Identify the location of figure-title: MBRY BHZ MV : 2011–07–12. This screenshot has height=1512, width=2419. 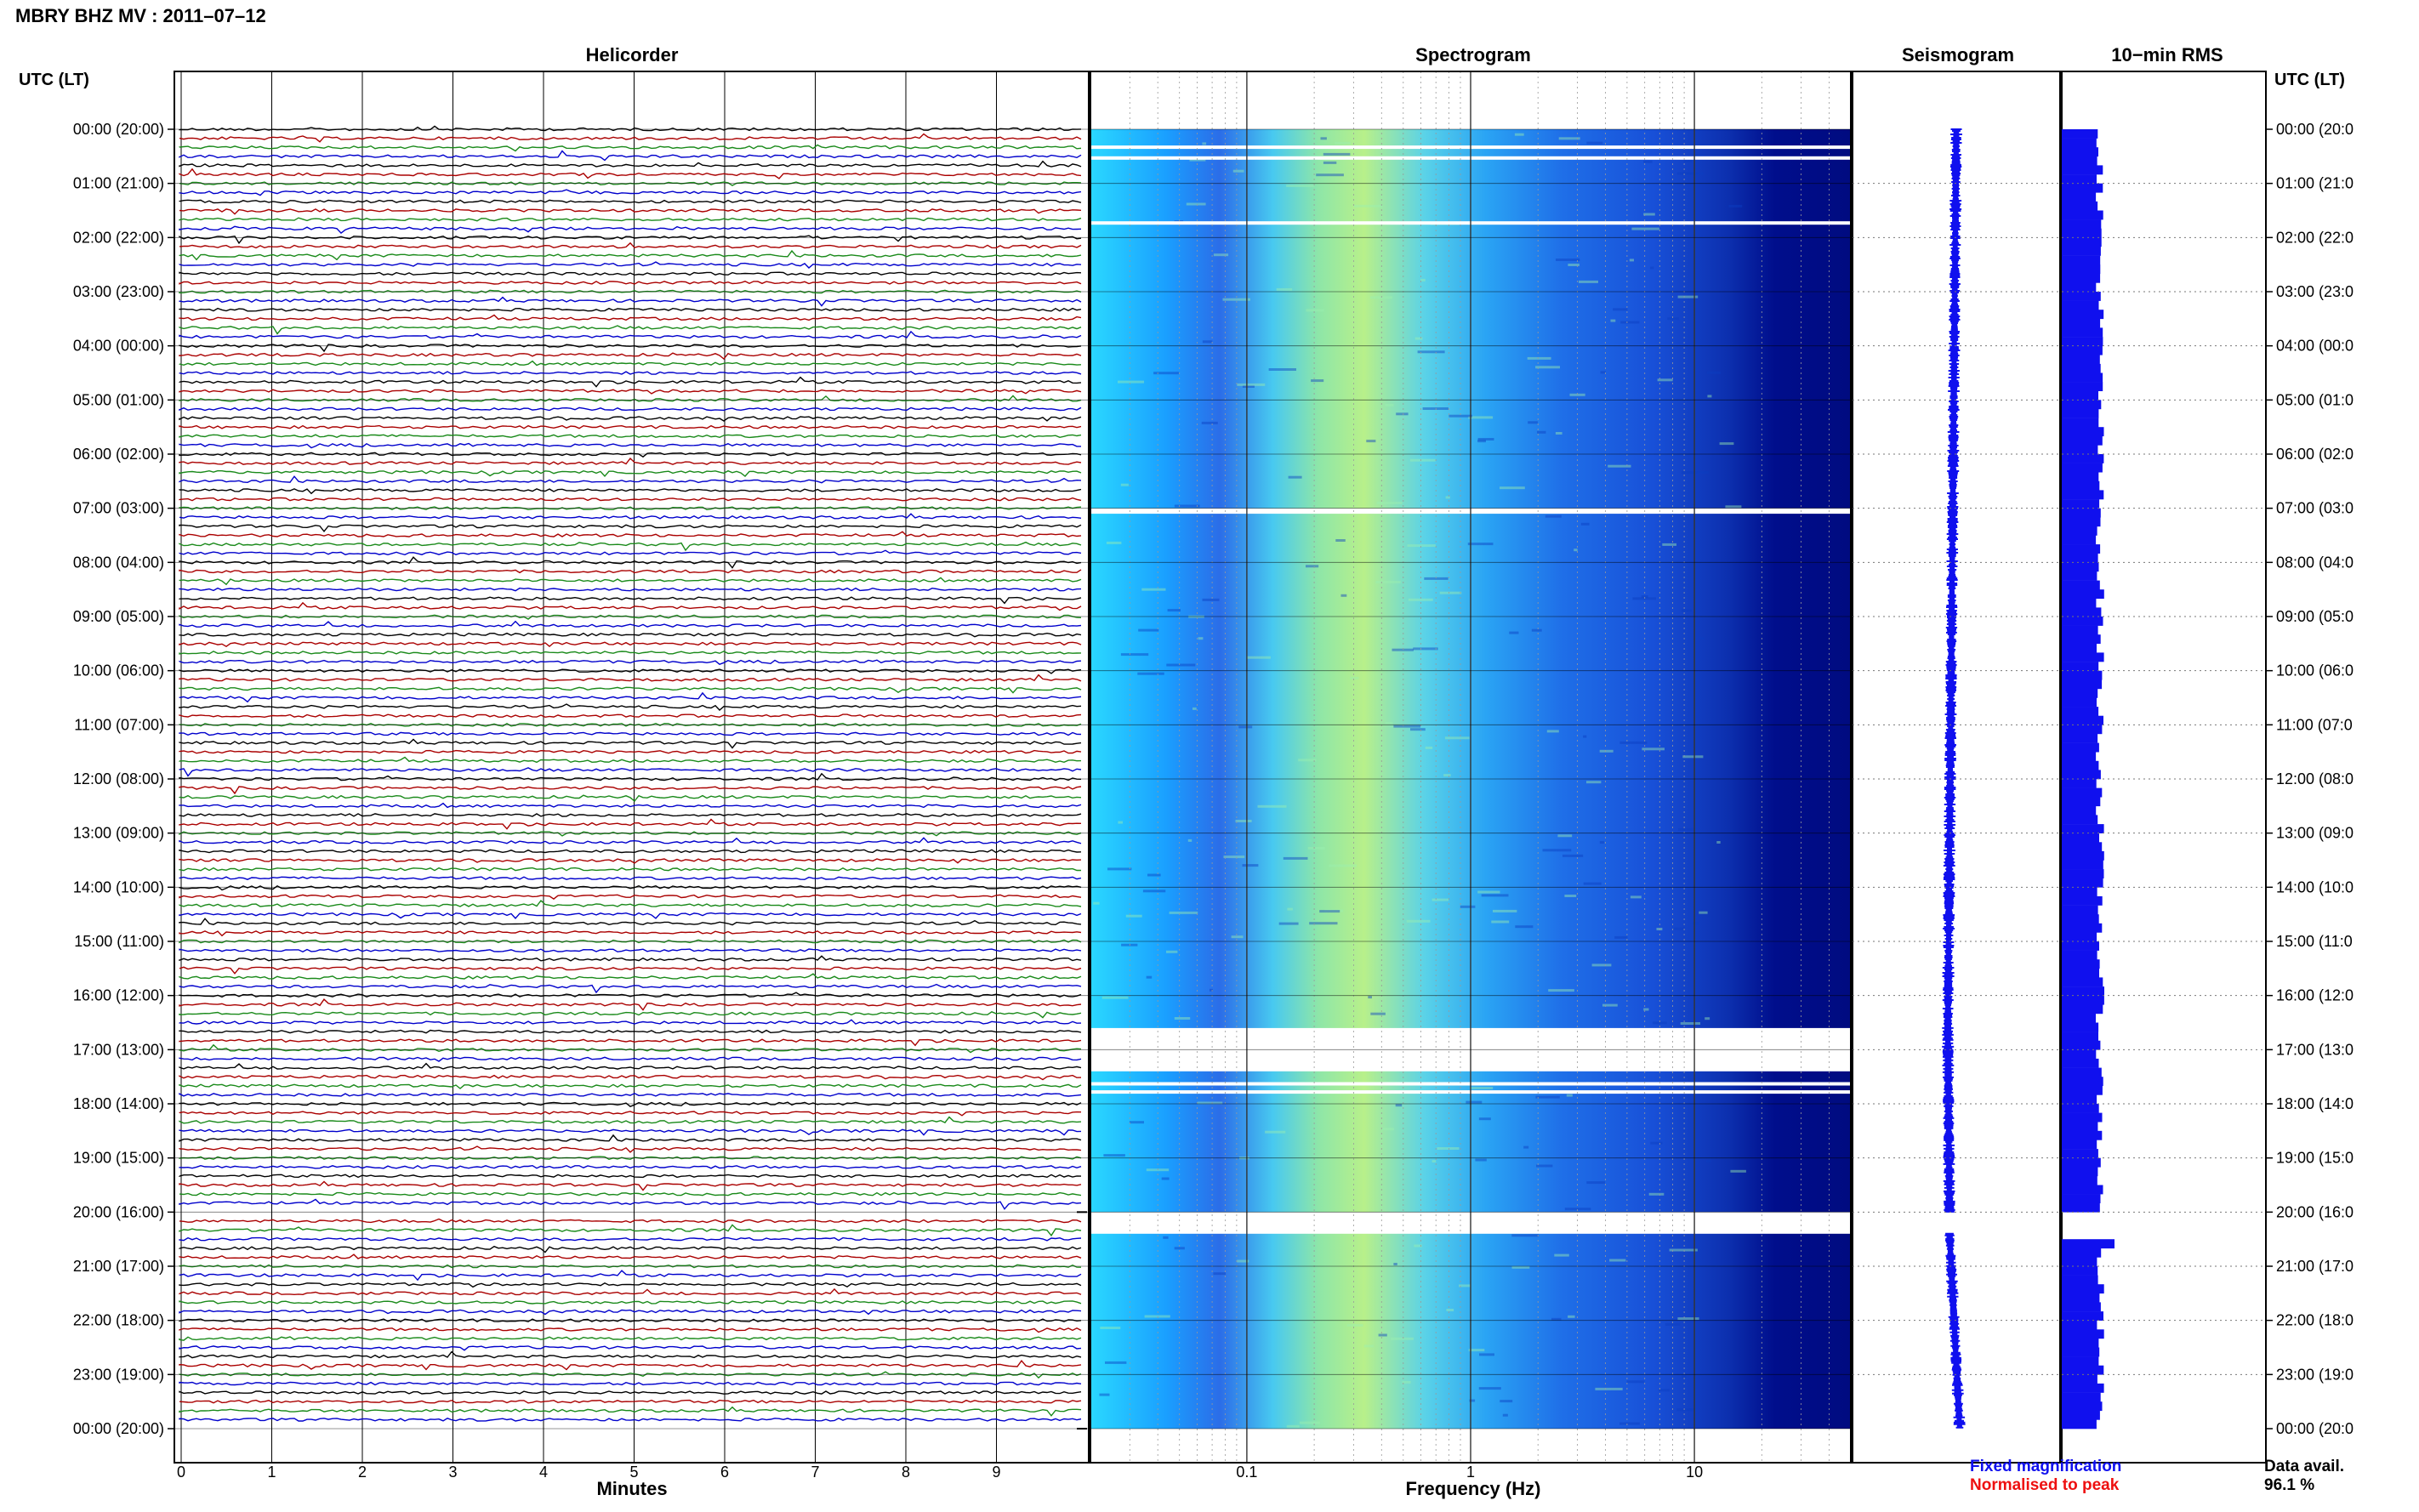
(140, 15).